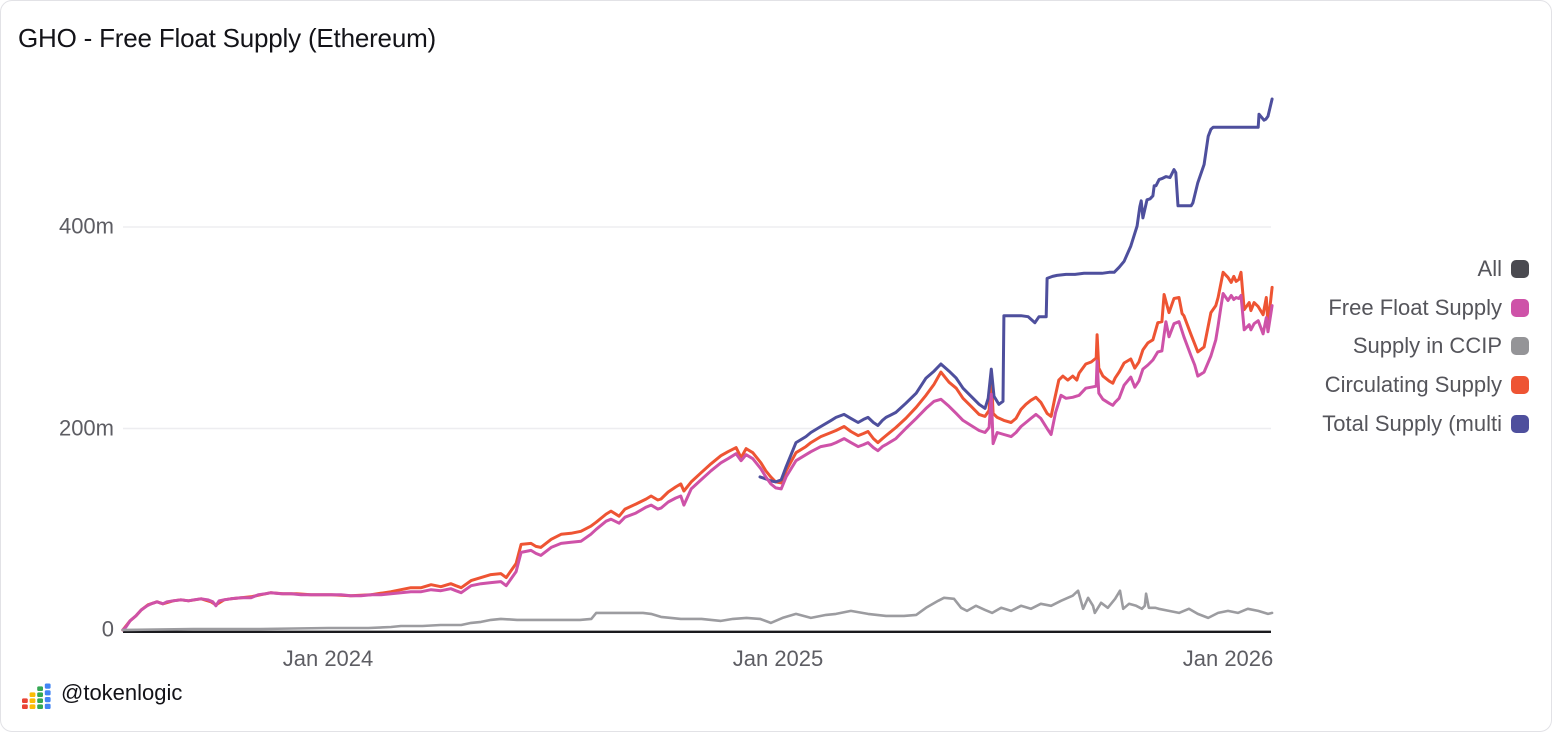 This screenshot has width=1552, height=732. Describe the element at coordinates (328, 658) in the screenshot. I see `x-tick-label-jan-2024: Jan 2024` at that location.